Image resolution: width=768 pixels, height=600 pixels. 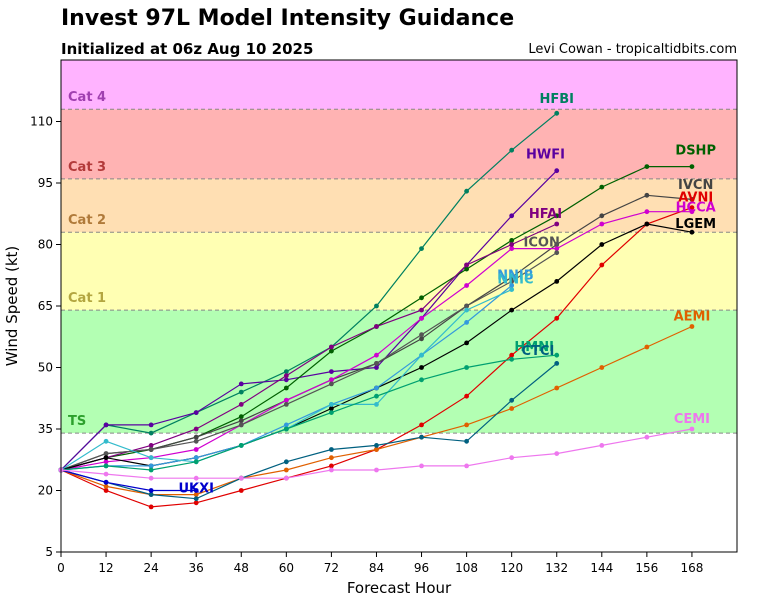 I want to click on y-tick-label: 80, so click(x=45, y=245).